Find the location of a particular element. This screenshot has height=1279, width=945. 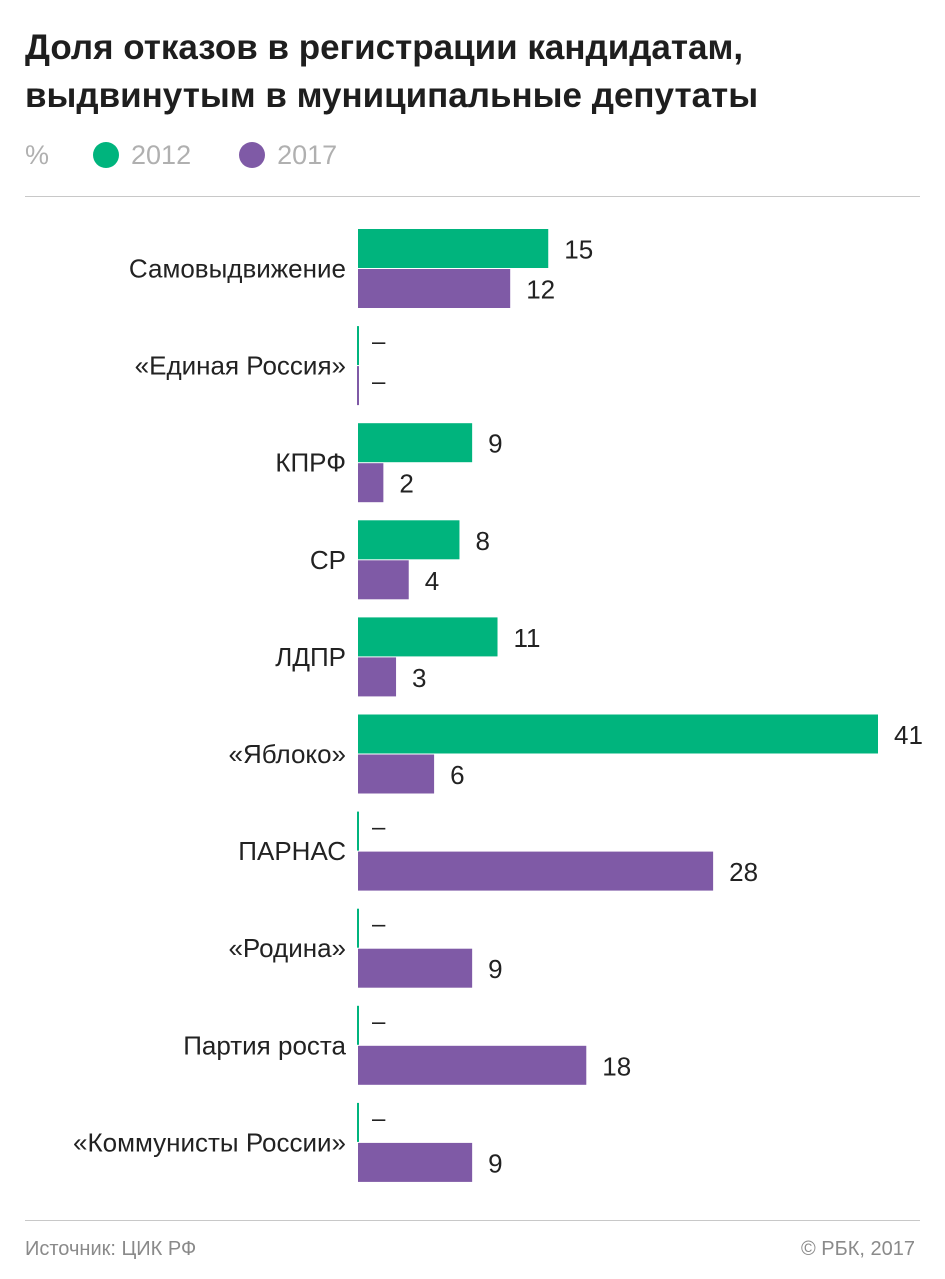

legend-item-2012: 2012 is located at coordinates (142, 155).